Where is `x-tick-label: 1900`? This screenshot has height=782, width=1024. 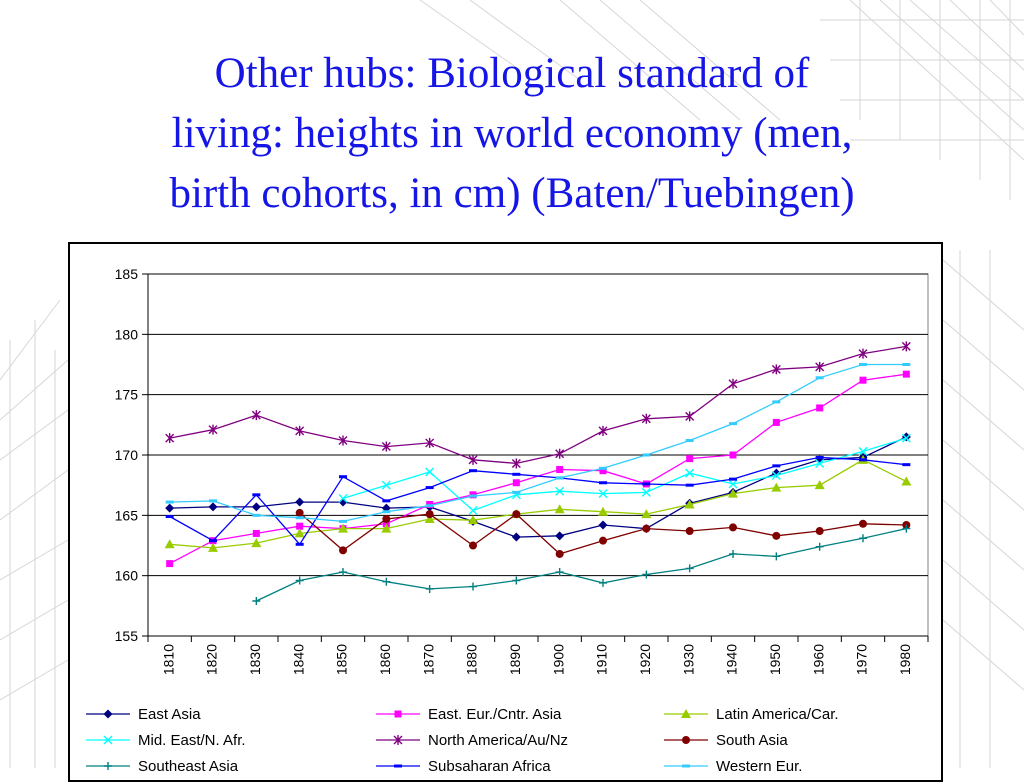
x-tick-label: 1900 is located at coordinates (558, 659).